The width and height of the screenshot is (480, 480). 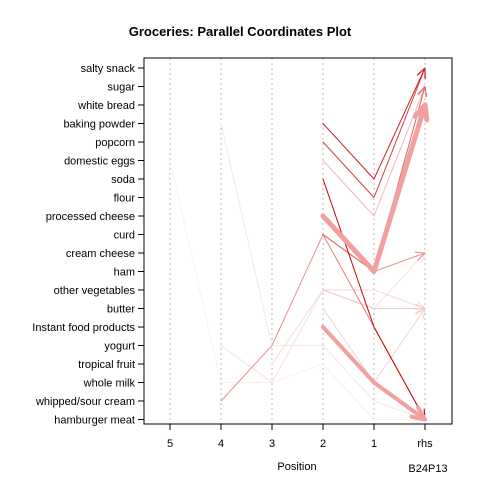 I want to click on y-tick-label-16: tropical fruit, so click(x=106, y=365).